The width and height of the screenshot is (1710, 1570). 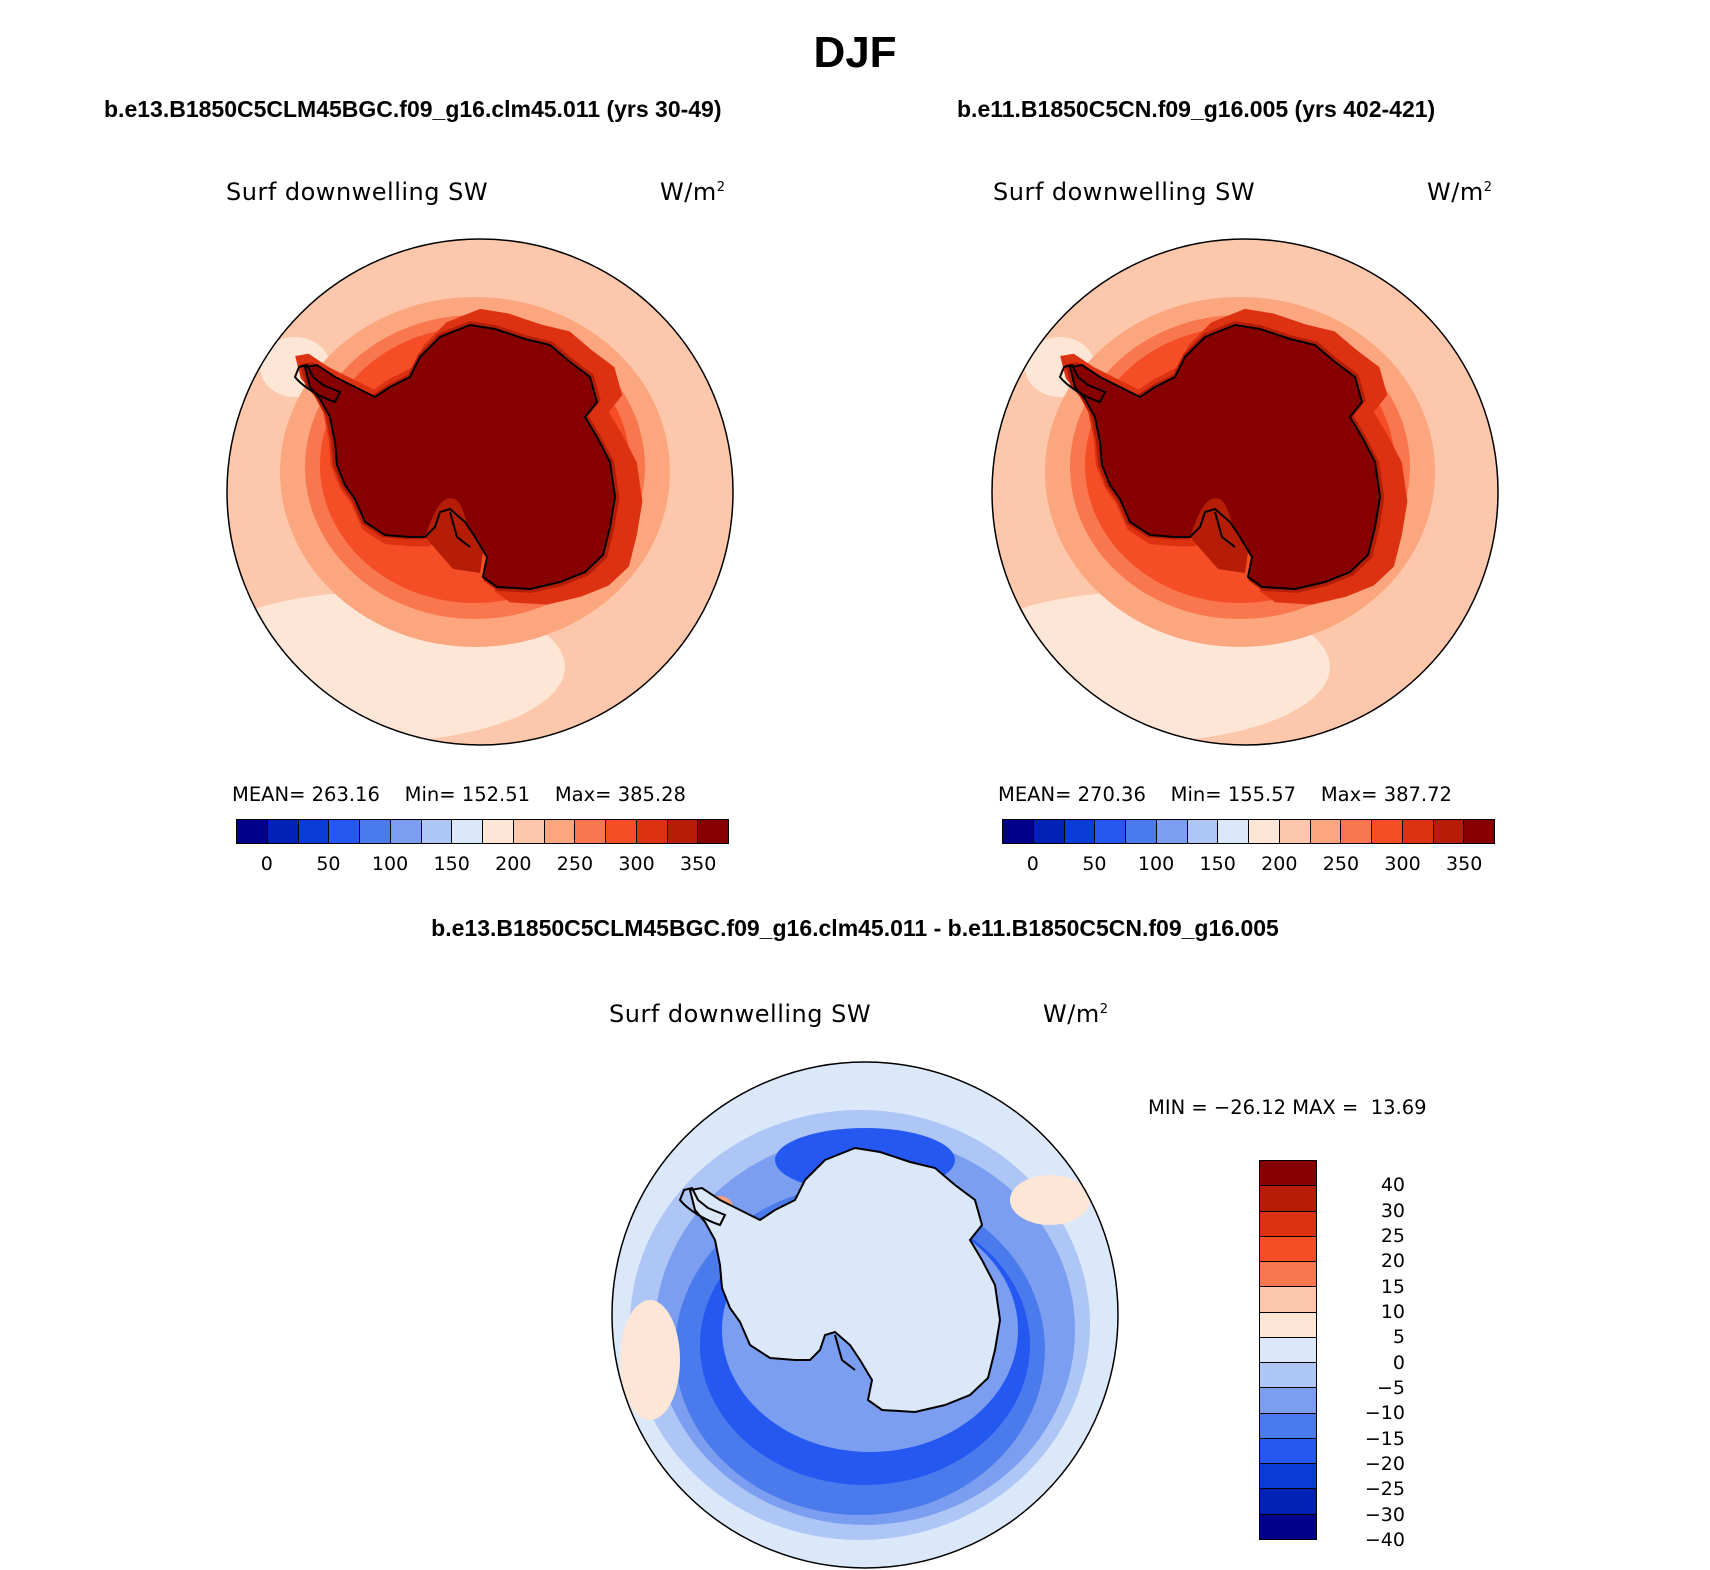 What do you see at coordinates (1124, 192) in the screenshot?
I see `panel2-variable-label: Surf downwelling SW` at bounding box center [1124, 192].